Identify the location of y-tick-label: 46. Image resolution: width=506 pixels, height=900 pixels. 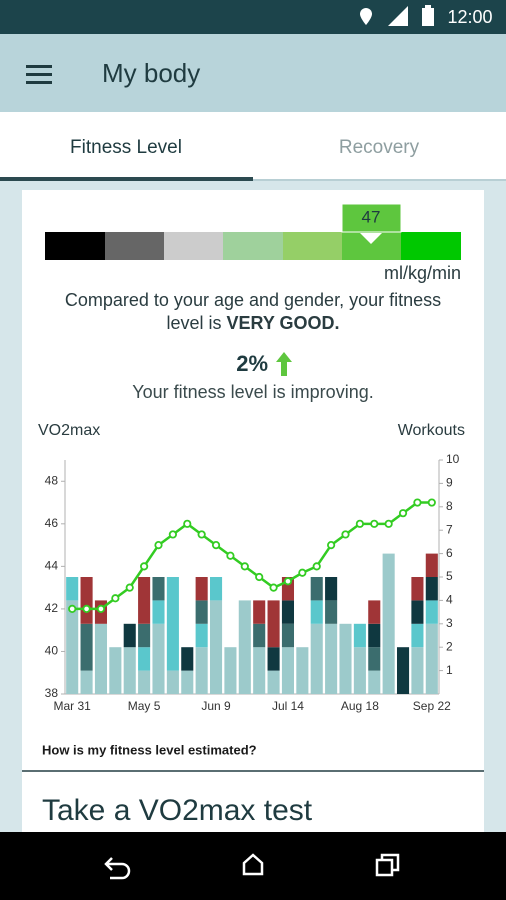
(52, 523).